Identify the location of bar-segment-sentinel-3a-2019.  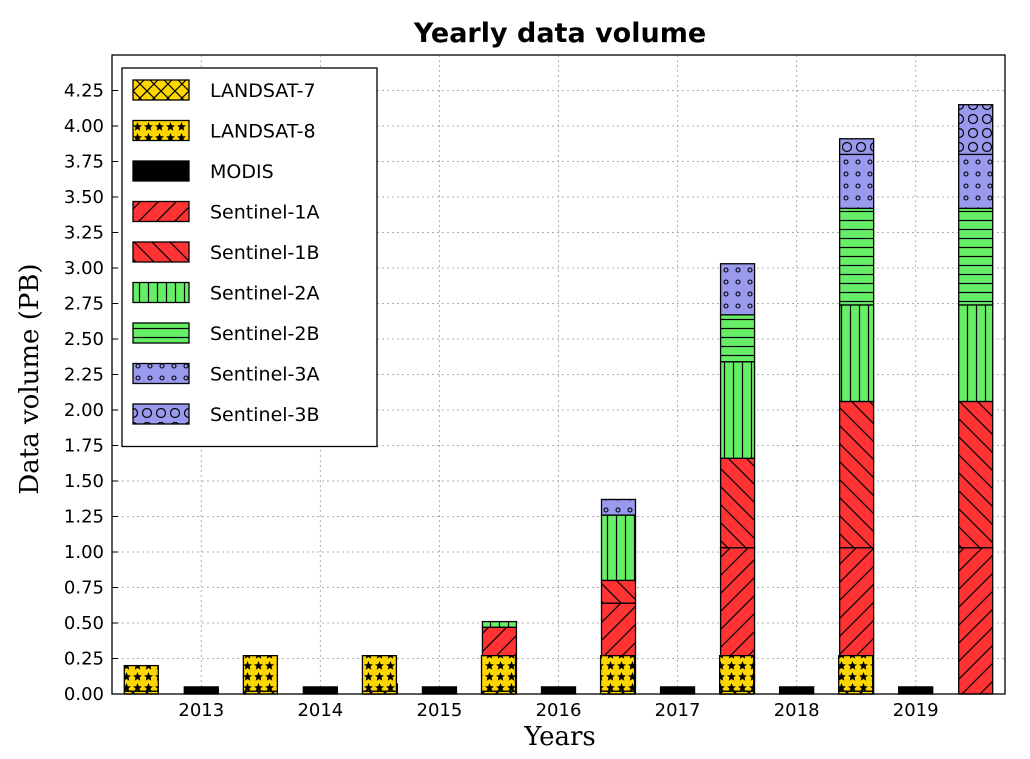
(976, 181).